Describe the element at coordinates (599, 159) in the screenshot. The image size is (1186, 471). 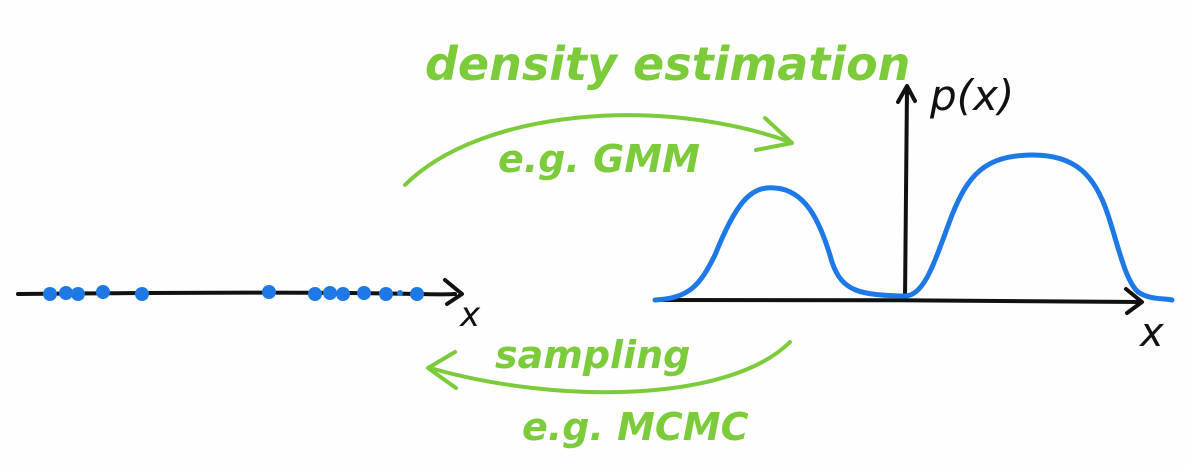
I see `gmm-example-label: e.g. GMM` at that location.